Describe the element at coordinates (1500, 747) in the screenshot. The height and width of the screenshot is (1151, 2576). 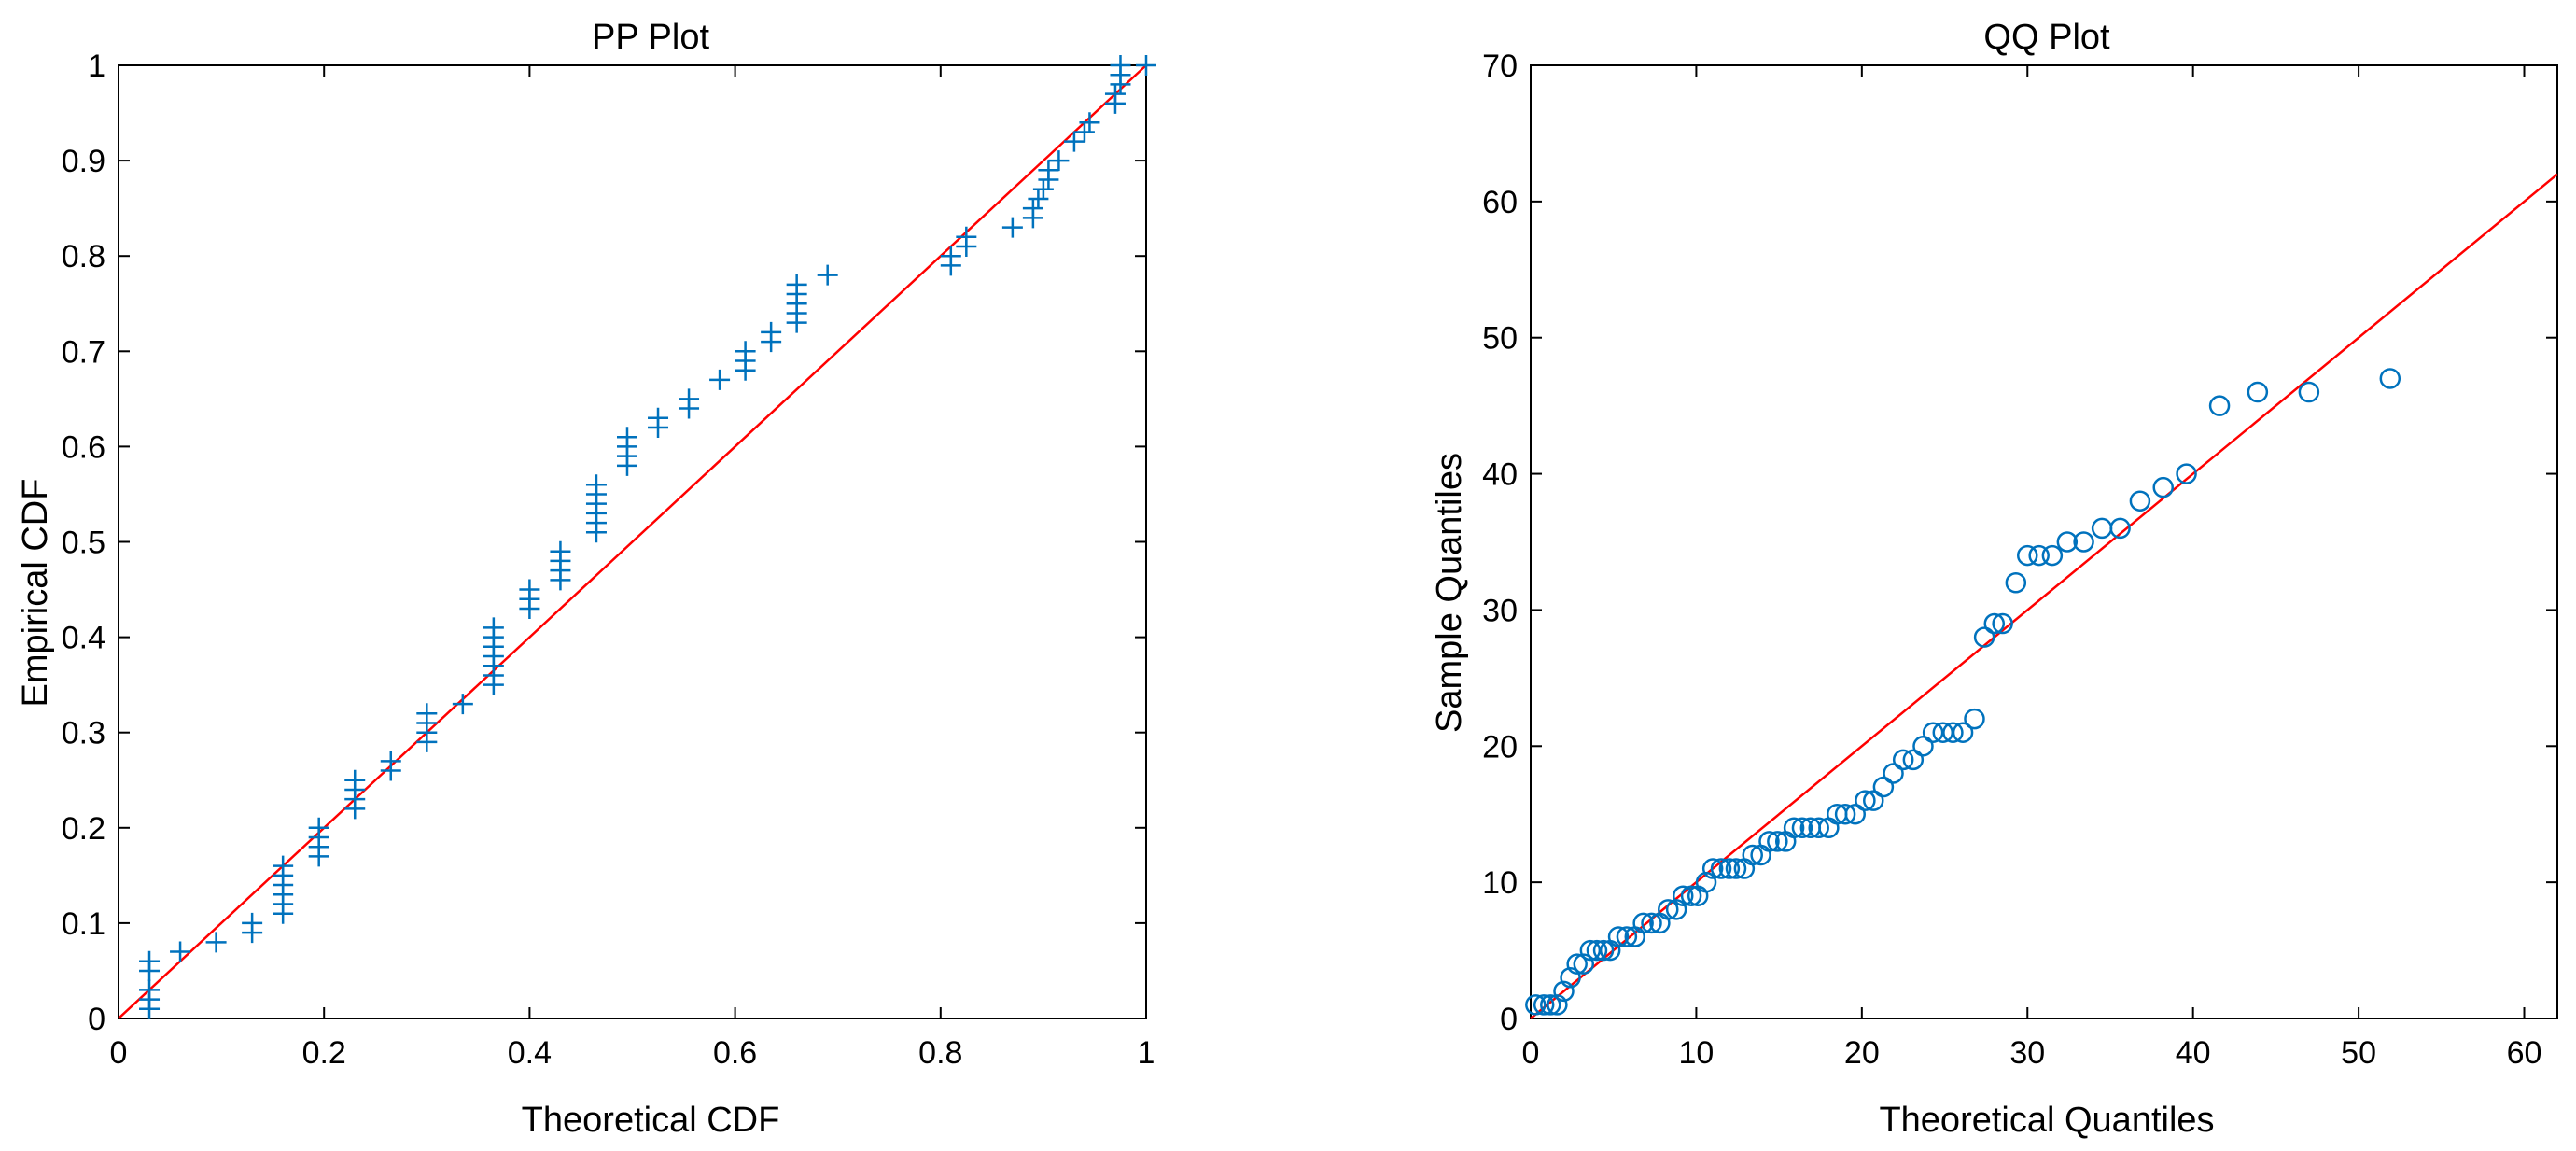
I see `qq-y-tick-label: 20` at that location.